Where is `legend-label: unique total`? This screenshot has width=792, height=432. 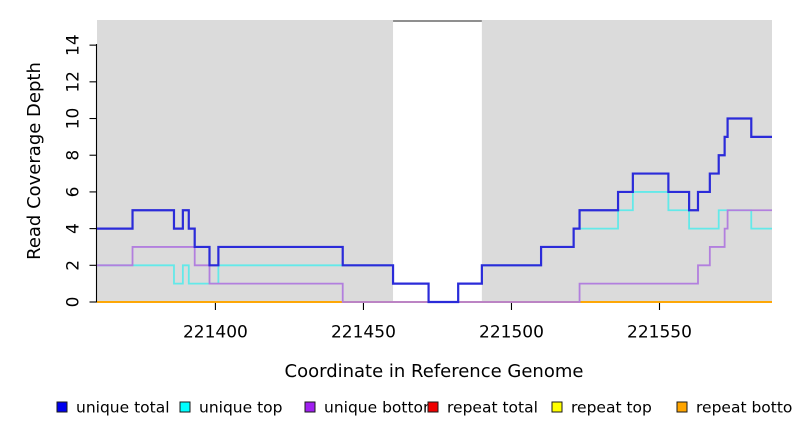 legend-label: unique total is located at coordinates (123, 408).